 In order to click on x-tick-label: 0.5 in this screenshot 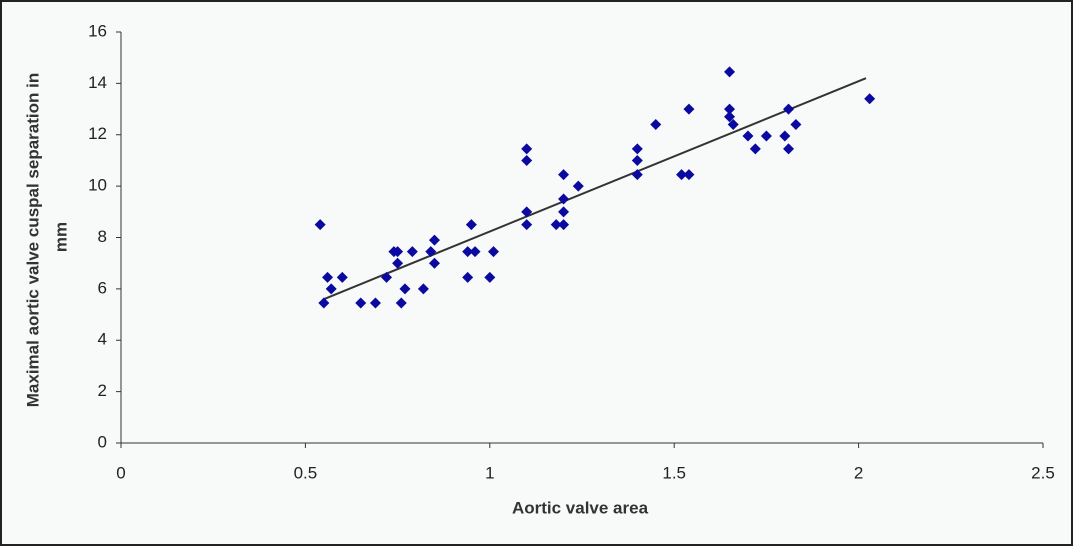, I will do `click(306, 472)`.